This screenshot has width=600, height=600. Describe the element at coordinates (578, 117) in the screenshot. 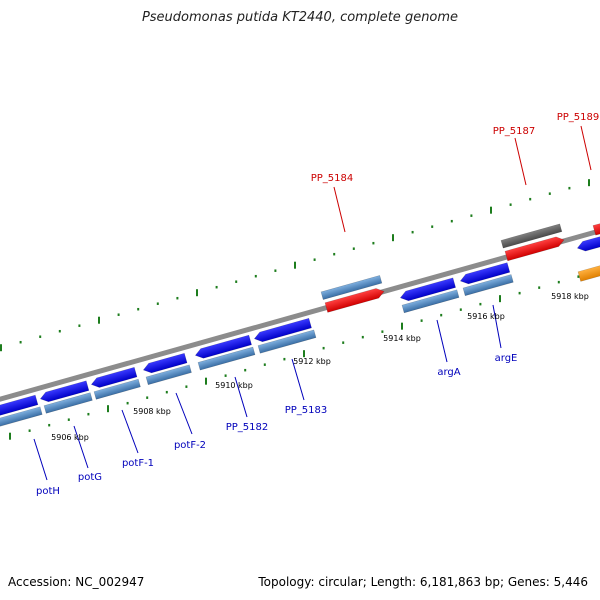

I see `gene-label-pp-5189: PP_5189` at that location.